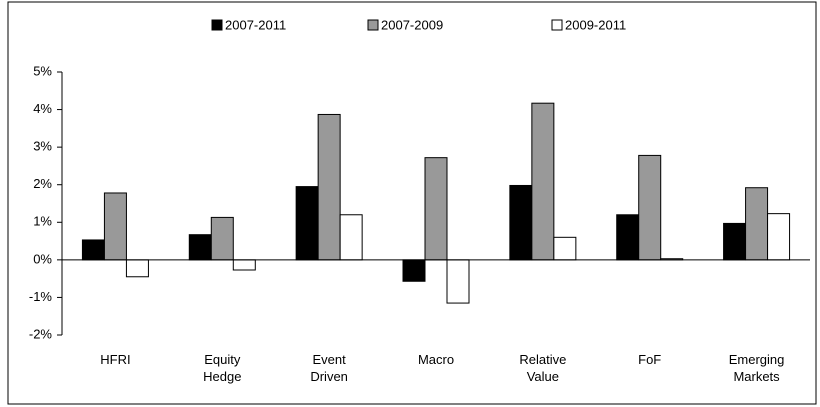 The height and width of the screenshot is (407, 820). I want to click on y-tick-label: 4%, so click(42, 108).